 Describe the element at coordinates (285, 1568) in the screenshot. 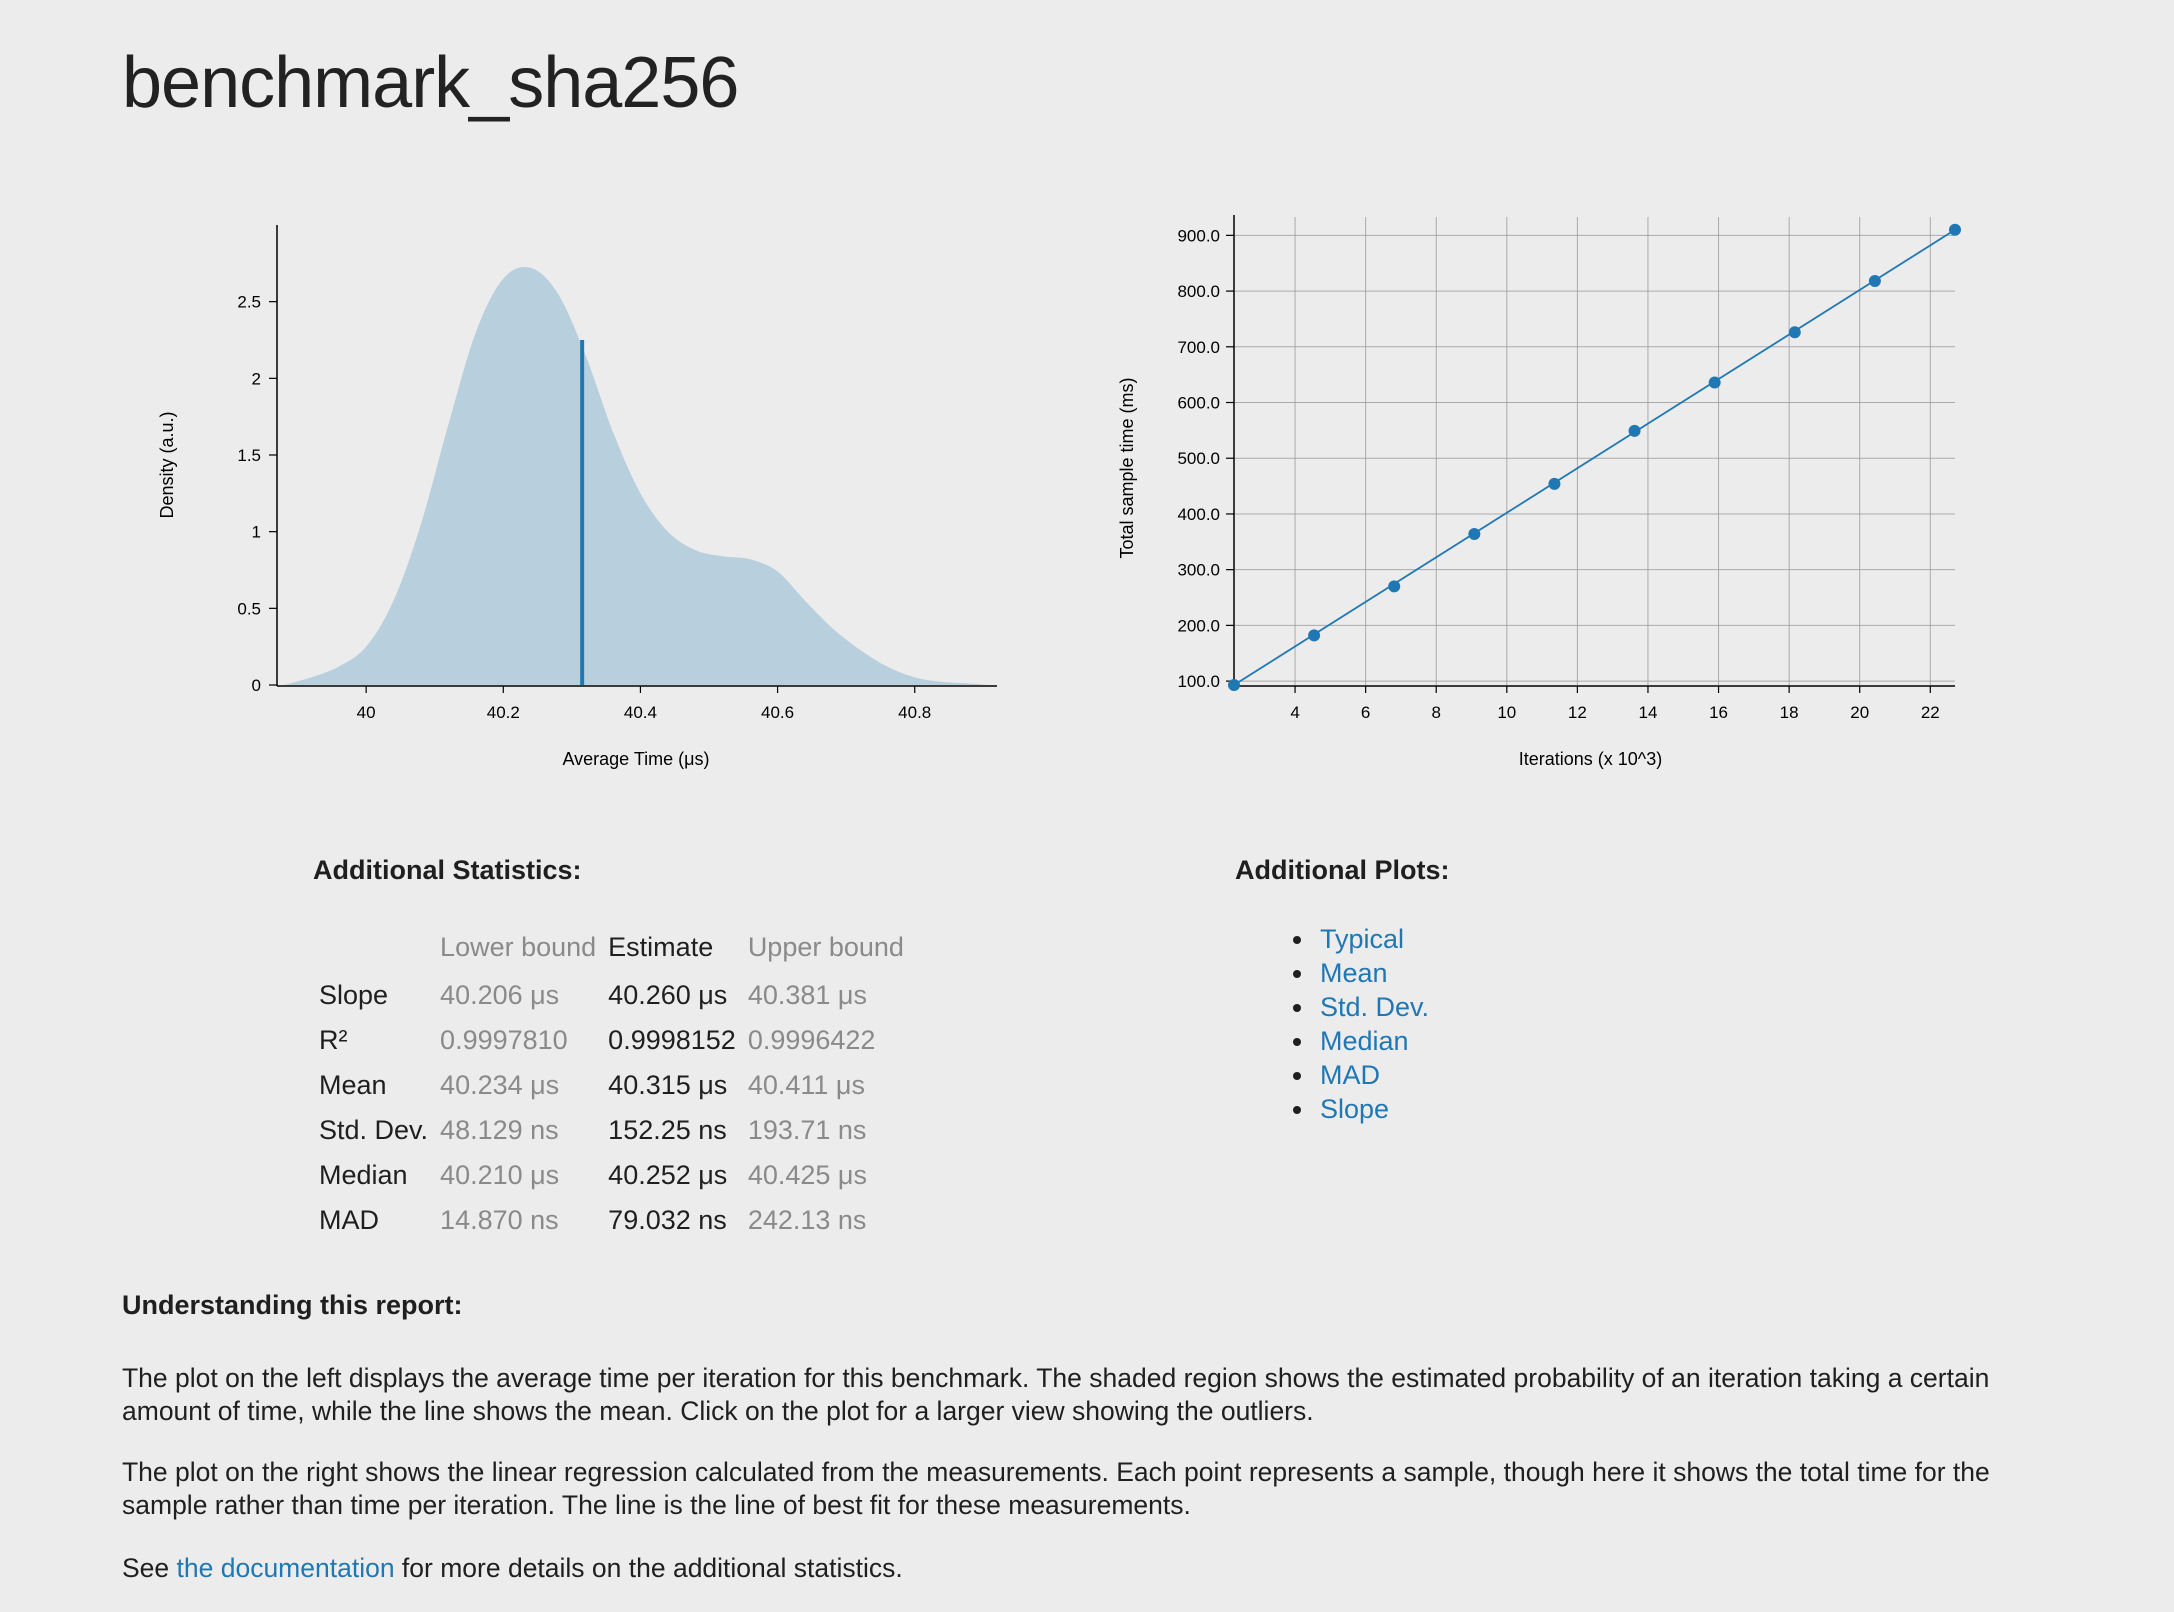

I see `documentation-link: the documentation` at that location.